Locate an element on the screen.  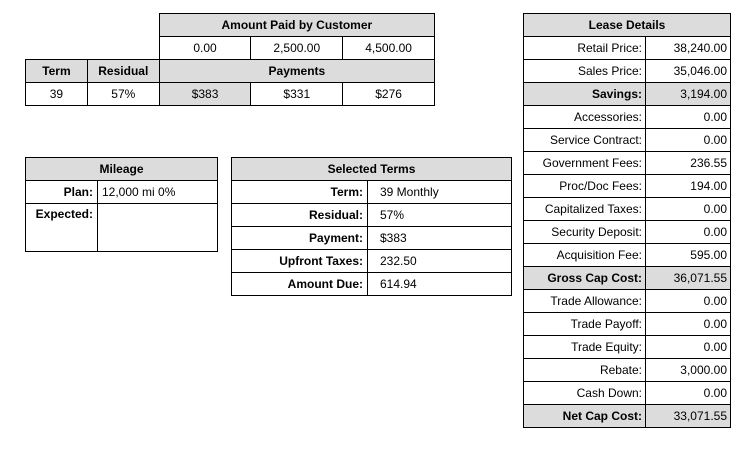
gross-cap-cost-value: 36,071.55 is located at coordinates (688, 278).